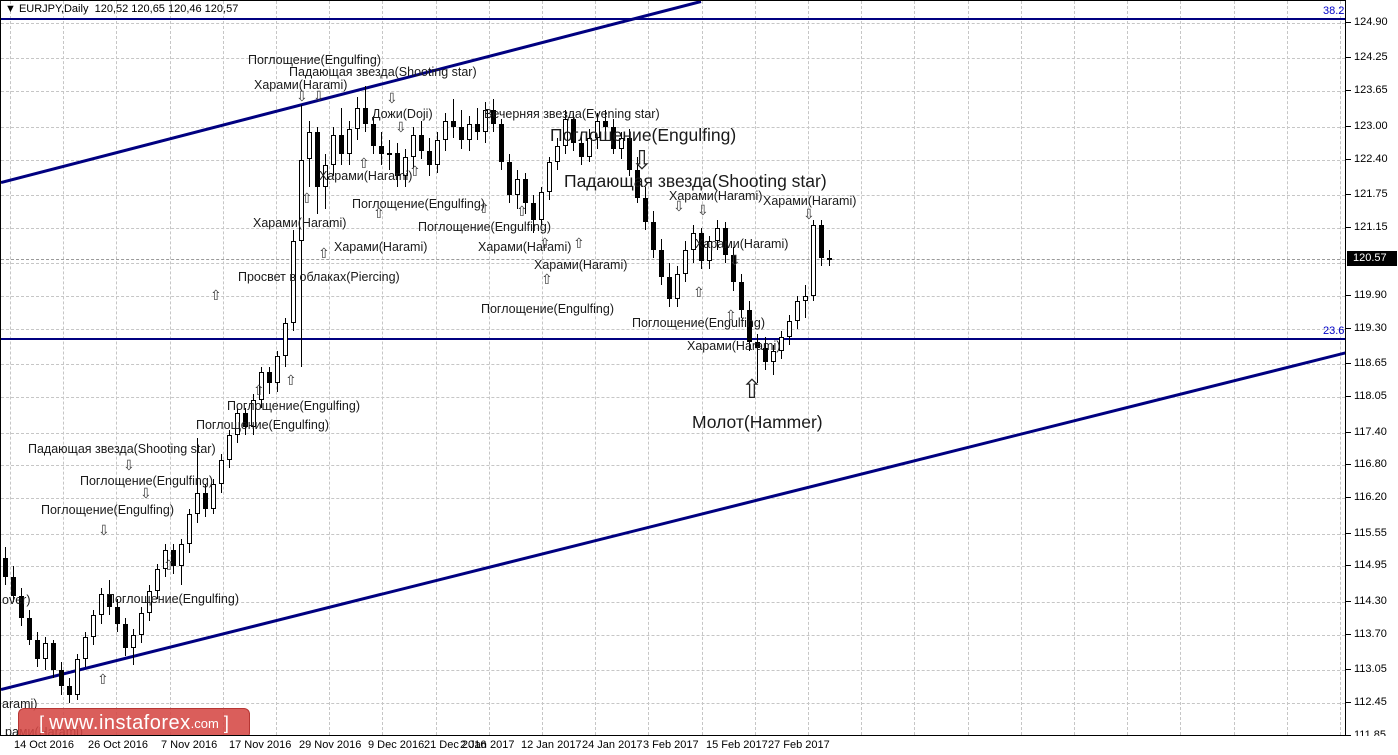 This screenshot has width=1398, height=755. What do you see at coordinates (572, 114) in the screenshot?
I see `pattern-label: Вечерняя звезда(Evening star)` at bounding box center [572, 114].